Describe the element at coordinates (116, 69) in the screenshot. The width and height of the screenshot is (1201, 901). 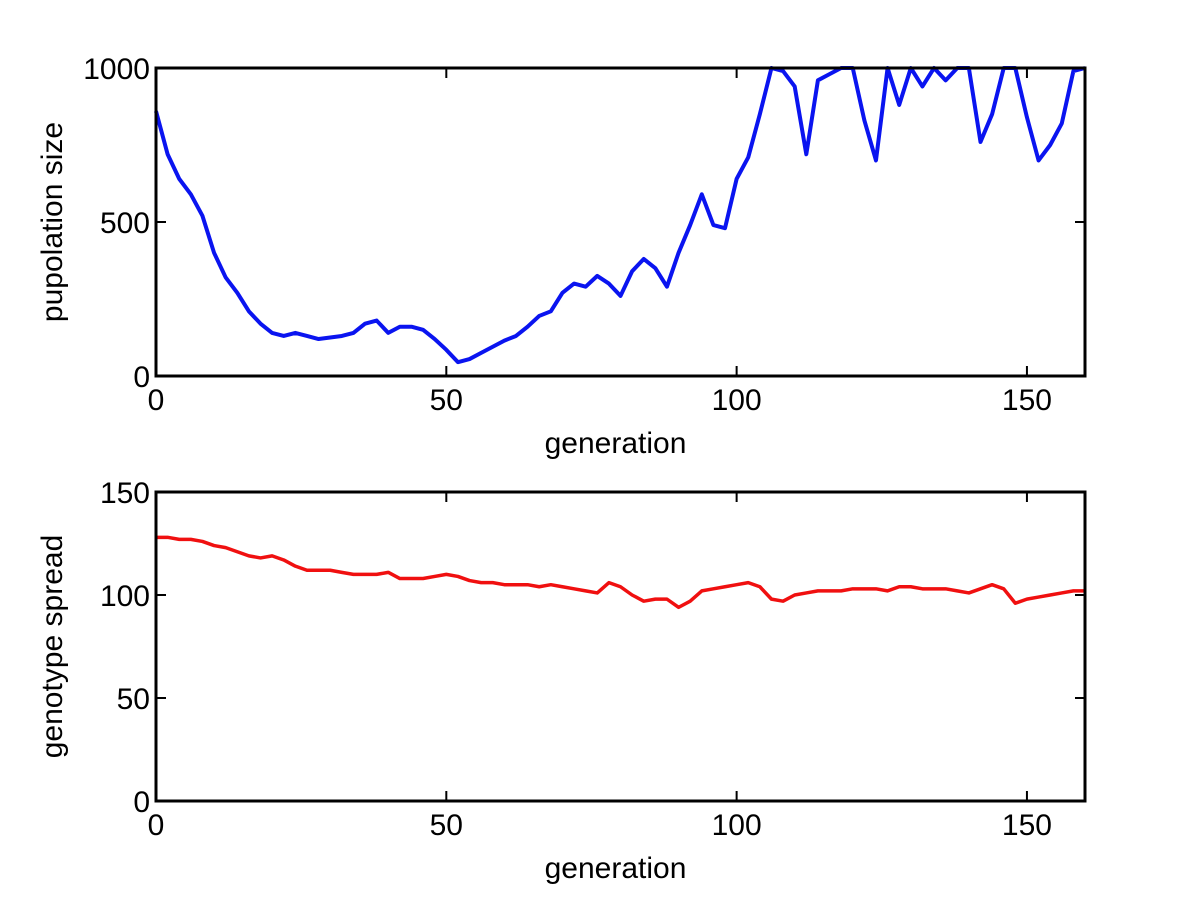
I see `y-tick-label: 1000` at that location.